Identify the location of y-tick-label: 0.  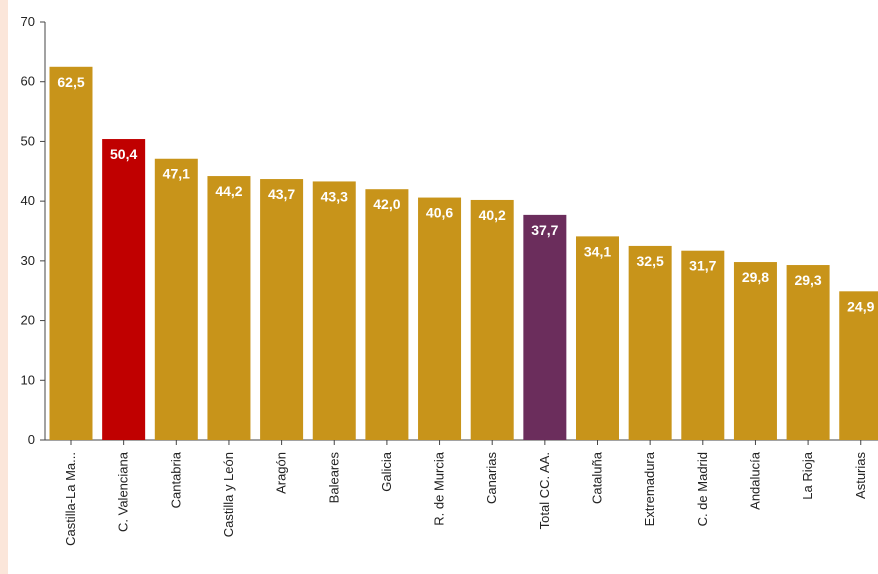
(31, 439).